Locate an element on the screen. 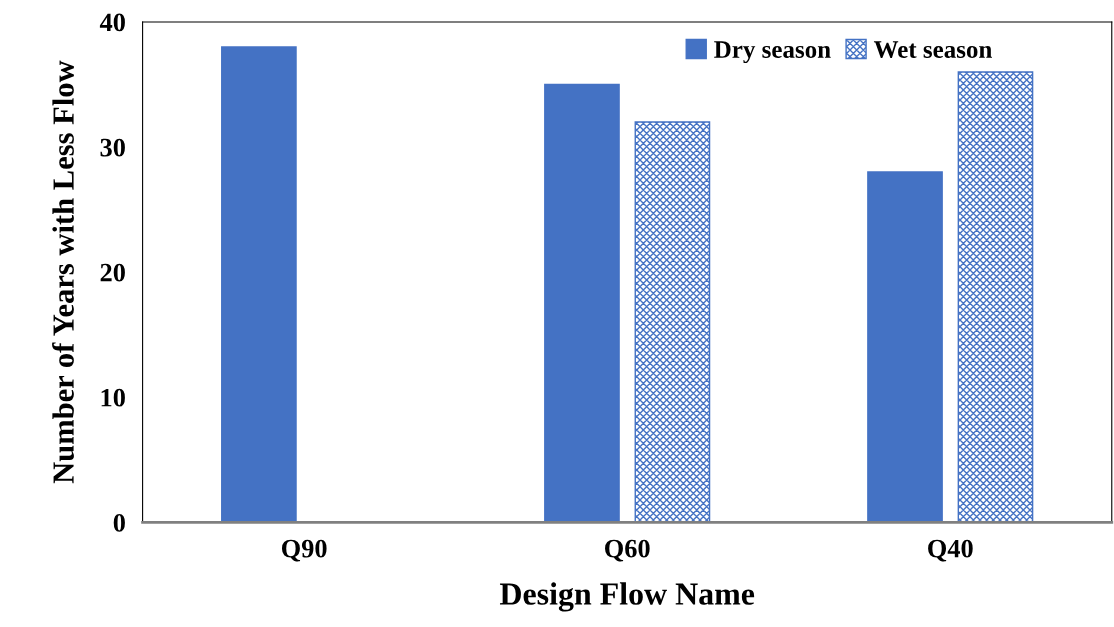 The width and height of the screenshot is (1114, 627). y-tick-label: 10 is located at coordinates (113, 397).